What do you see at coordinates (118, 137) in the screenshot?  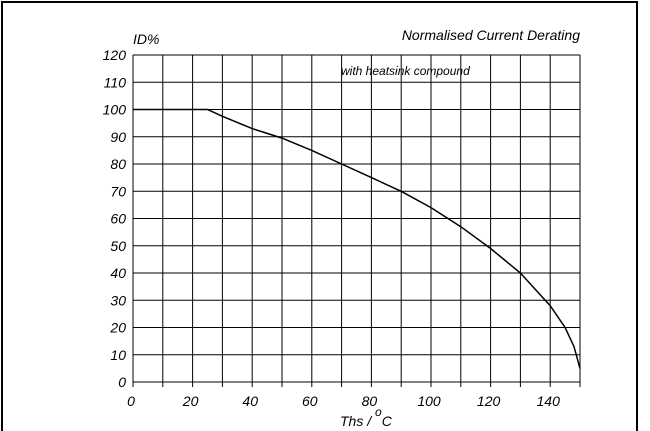 I see `y-tick-label: 90` at bounding box center [118, 137].